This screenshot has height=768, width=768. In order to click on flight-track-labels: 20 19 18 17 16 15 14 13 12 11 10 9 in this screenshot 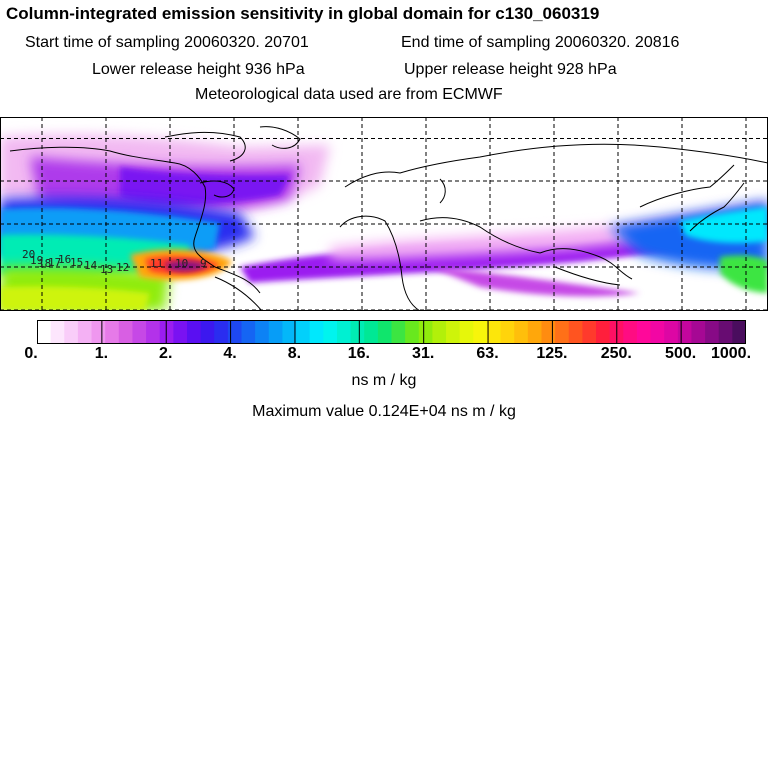, I will do `click(114, 262)`.